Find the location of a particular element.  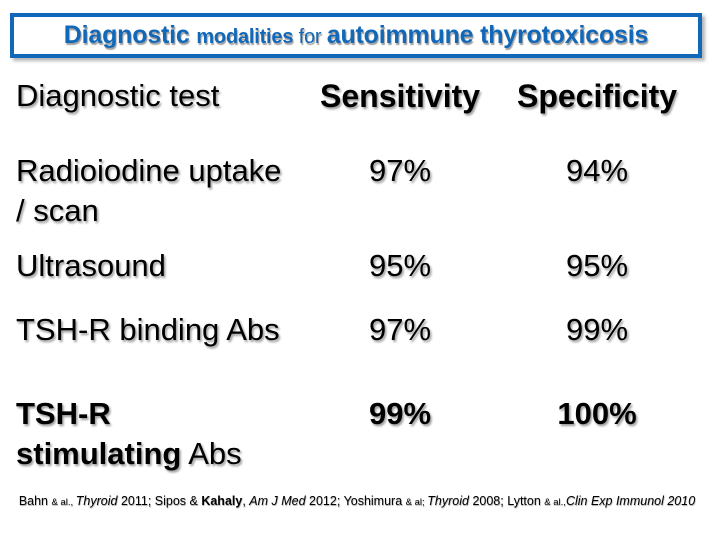

test-name: Ultrasound is located at coordinates (168, 266).